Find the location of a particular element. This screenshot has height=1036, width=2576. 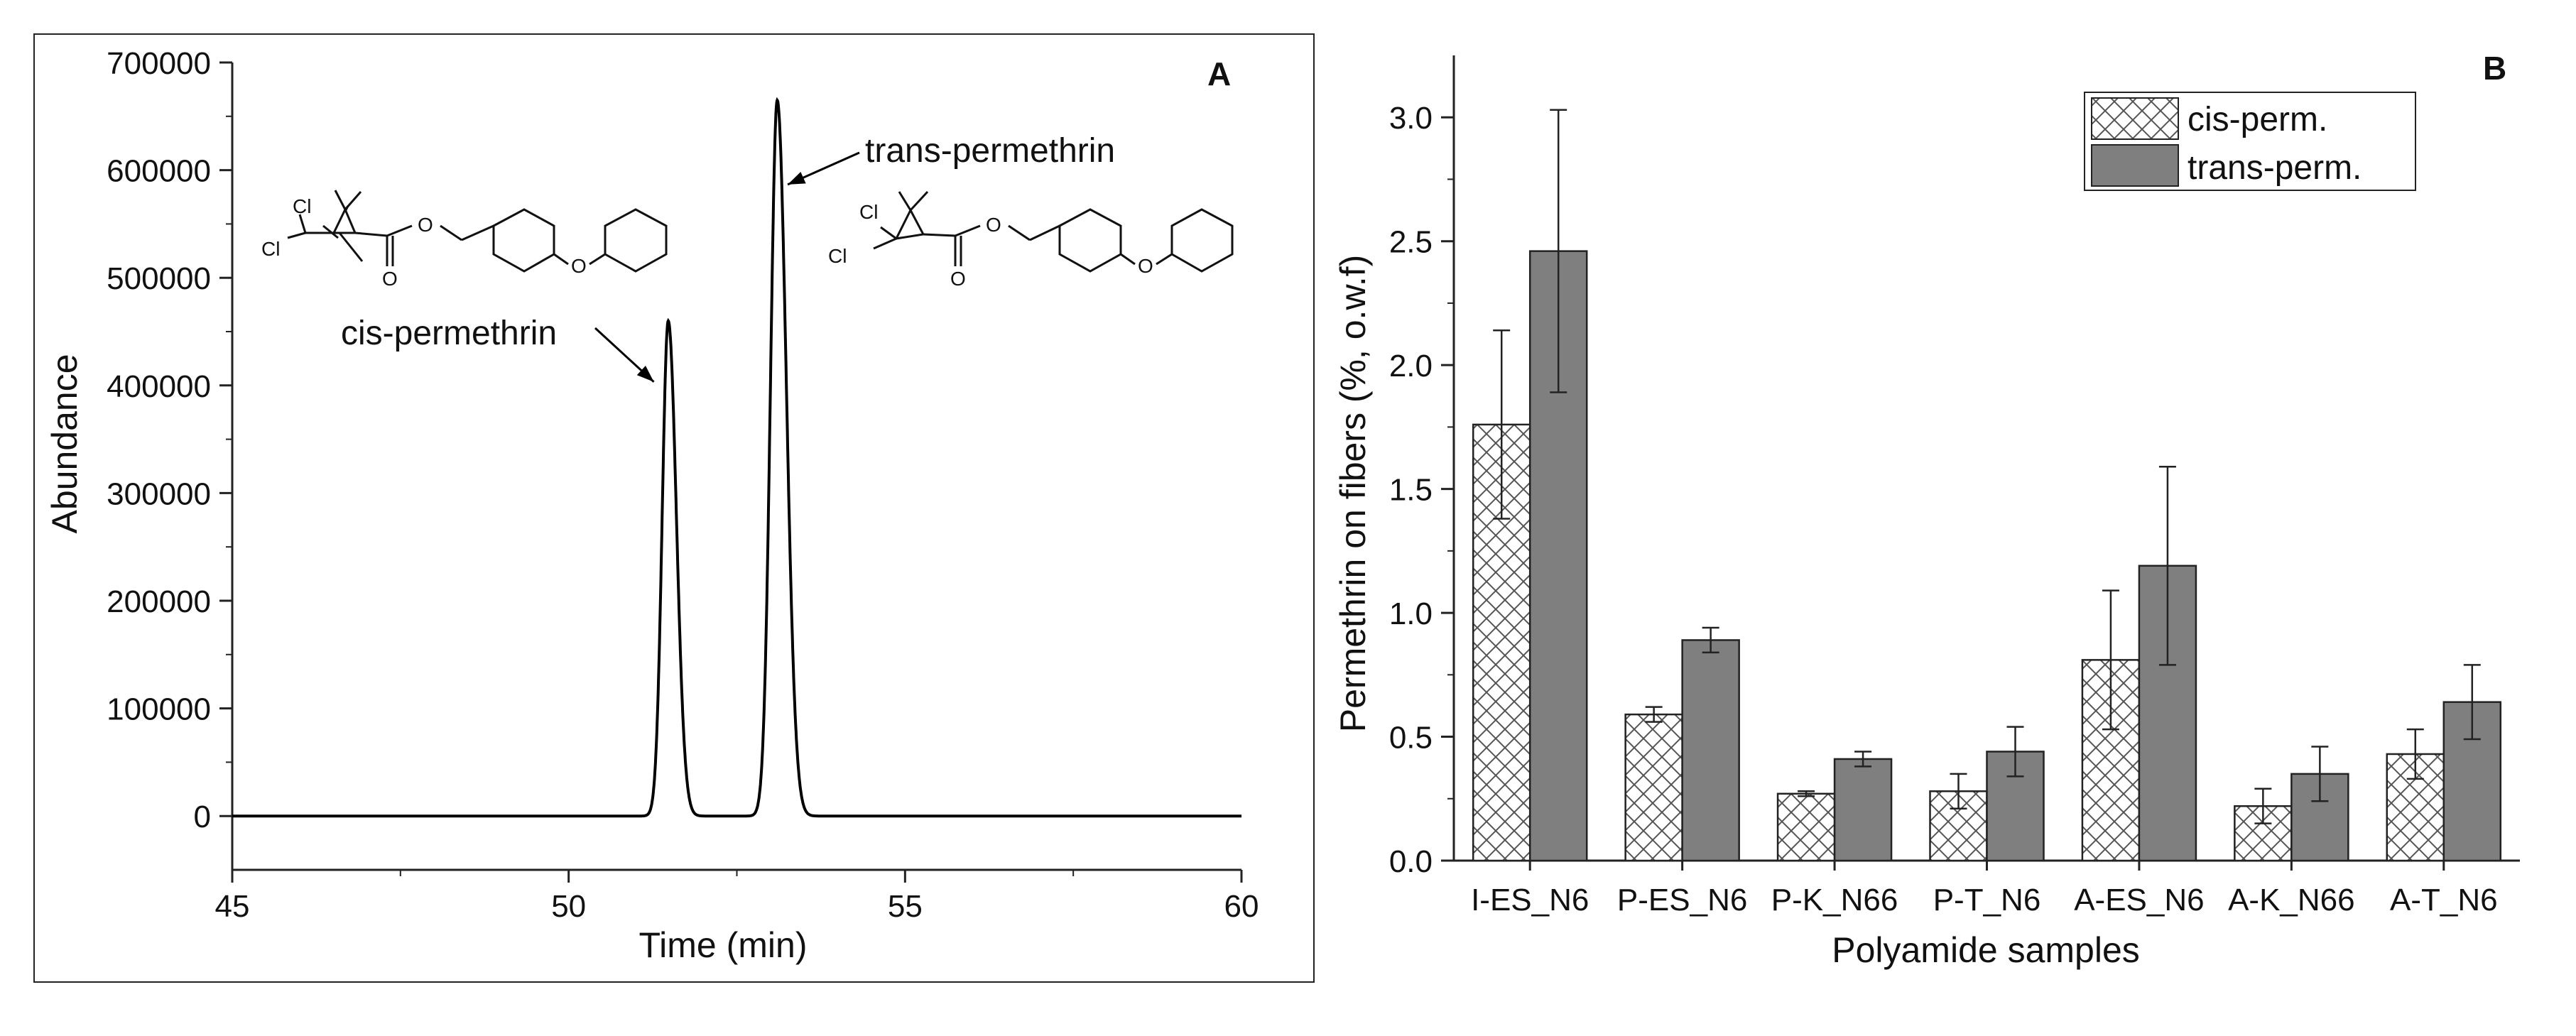

b-x-tick-label: P-ES_N6 is located at coordinates (1682, 900).